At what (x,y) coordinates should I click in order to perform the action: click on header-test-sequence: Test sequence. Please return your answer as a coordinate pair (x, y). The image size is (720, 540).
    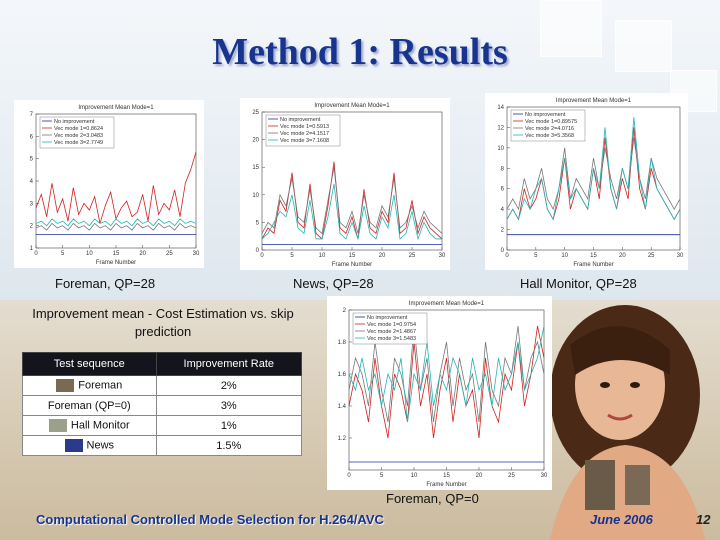
    Looking at the image, I should click on (89, 364).